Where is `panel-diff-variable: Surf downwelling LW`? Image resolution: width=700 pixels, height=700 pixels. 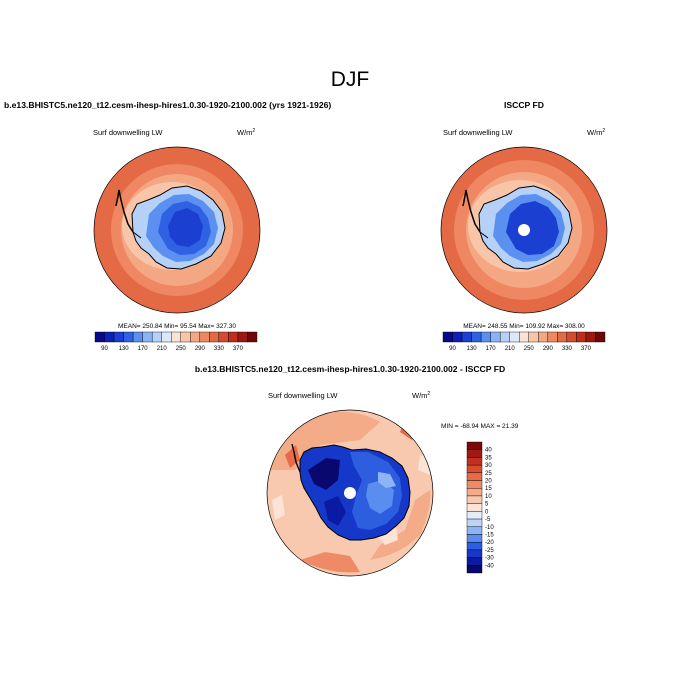
panel-diff-variable: Surf downwelling LW is located at coordinates (303, 395).